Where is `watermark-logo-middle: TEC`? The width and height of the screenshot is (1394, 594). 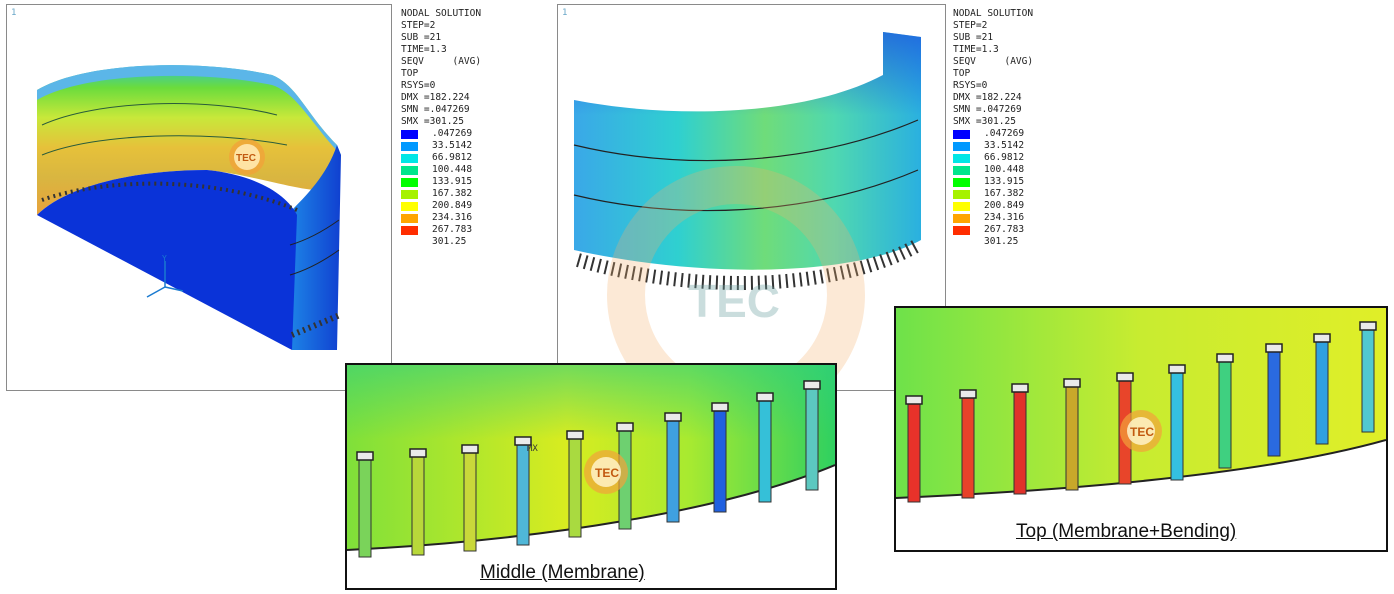 watermark-logo-middle: TEC is located at coordinates (607, 473).